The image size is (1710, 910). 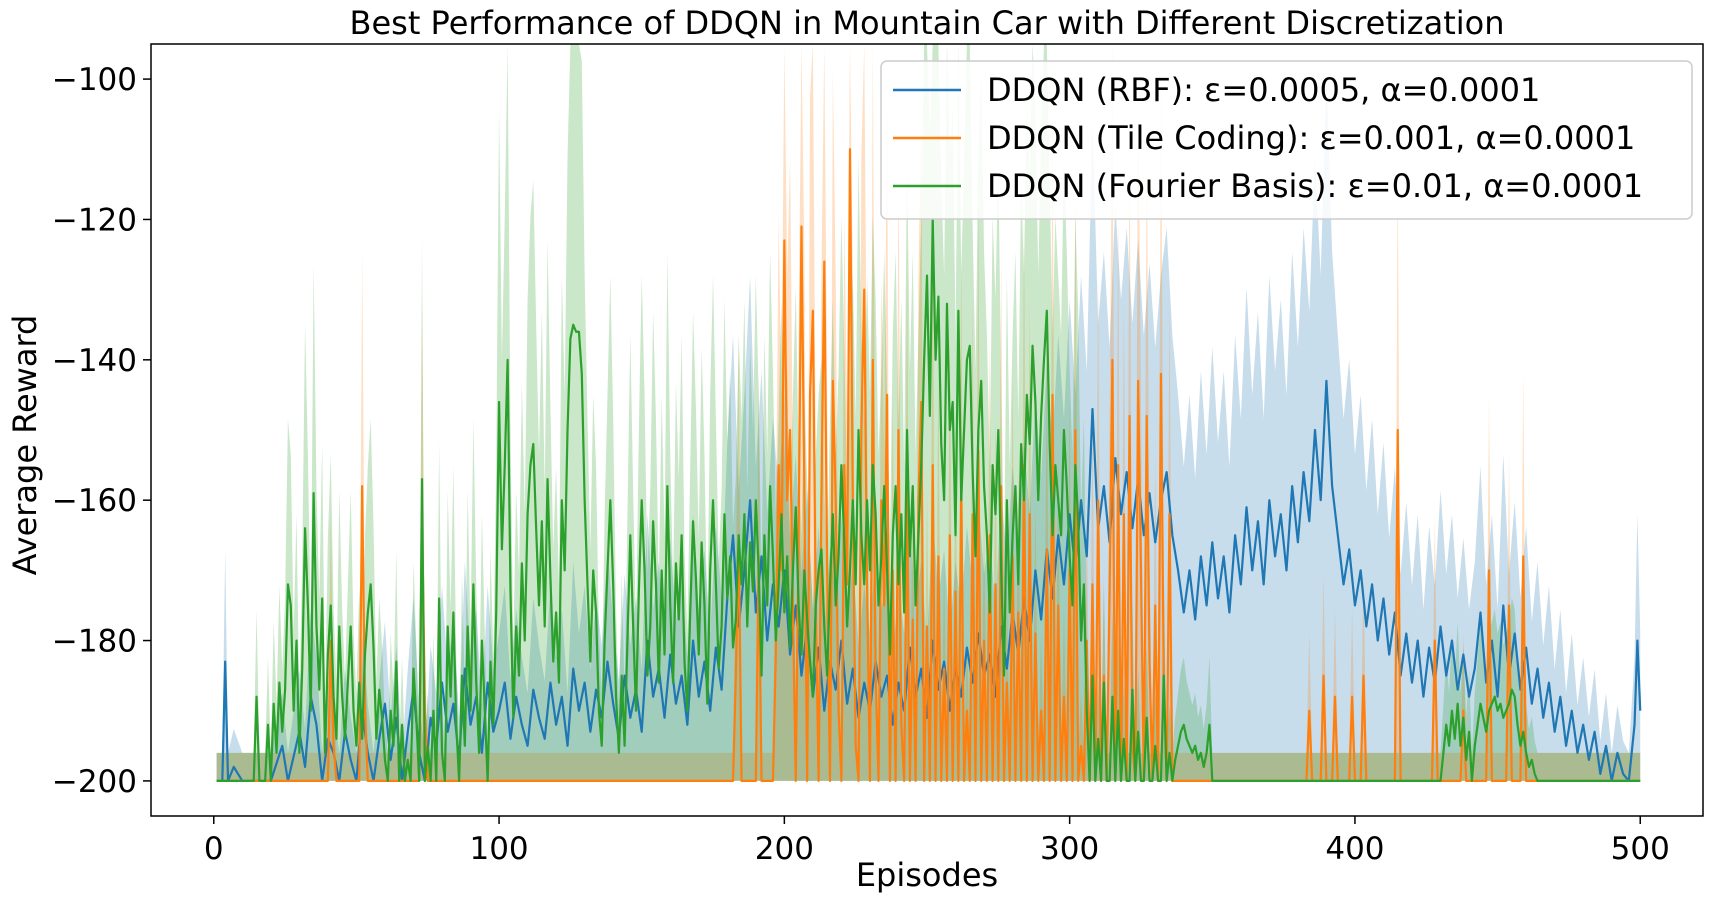 I want to click on legend-box, so click(x=1286, y=140).